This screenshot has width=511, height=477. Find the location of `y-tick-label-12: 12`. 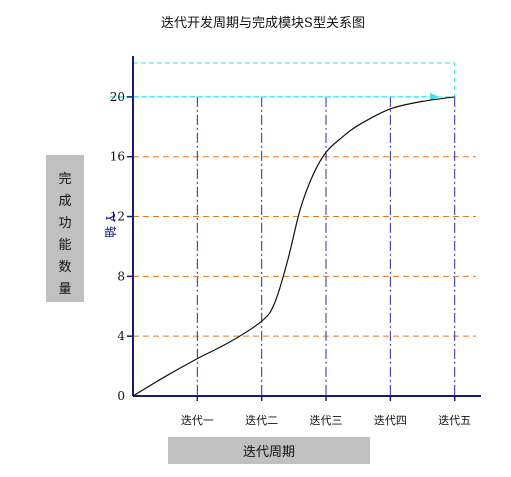

y-tick-label-12: 12 is located at coordinates (117, 217).